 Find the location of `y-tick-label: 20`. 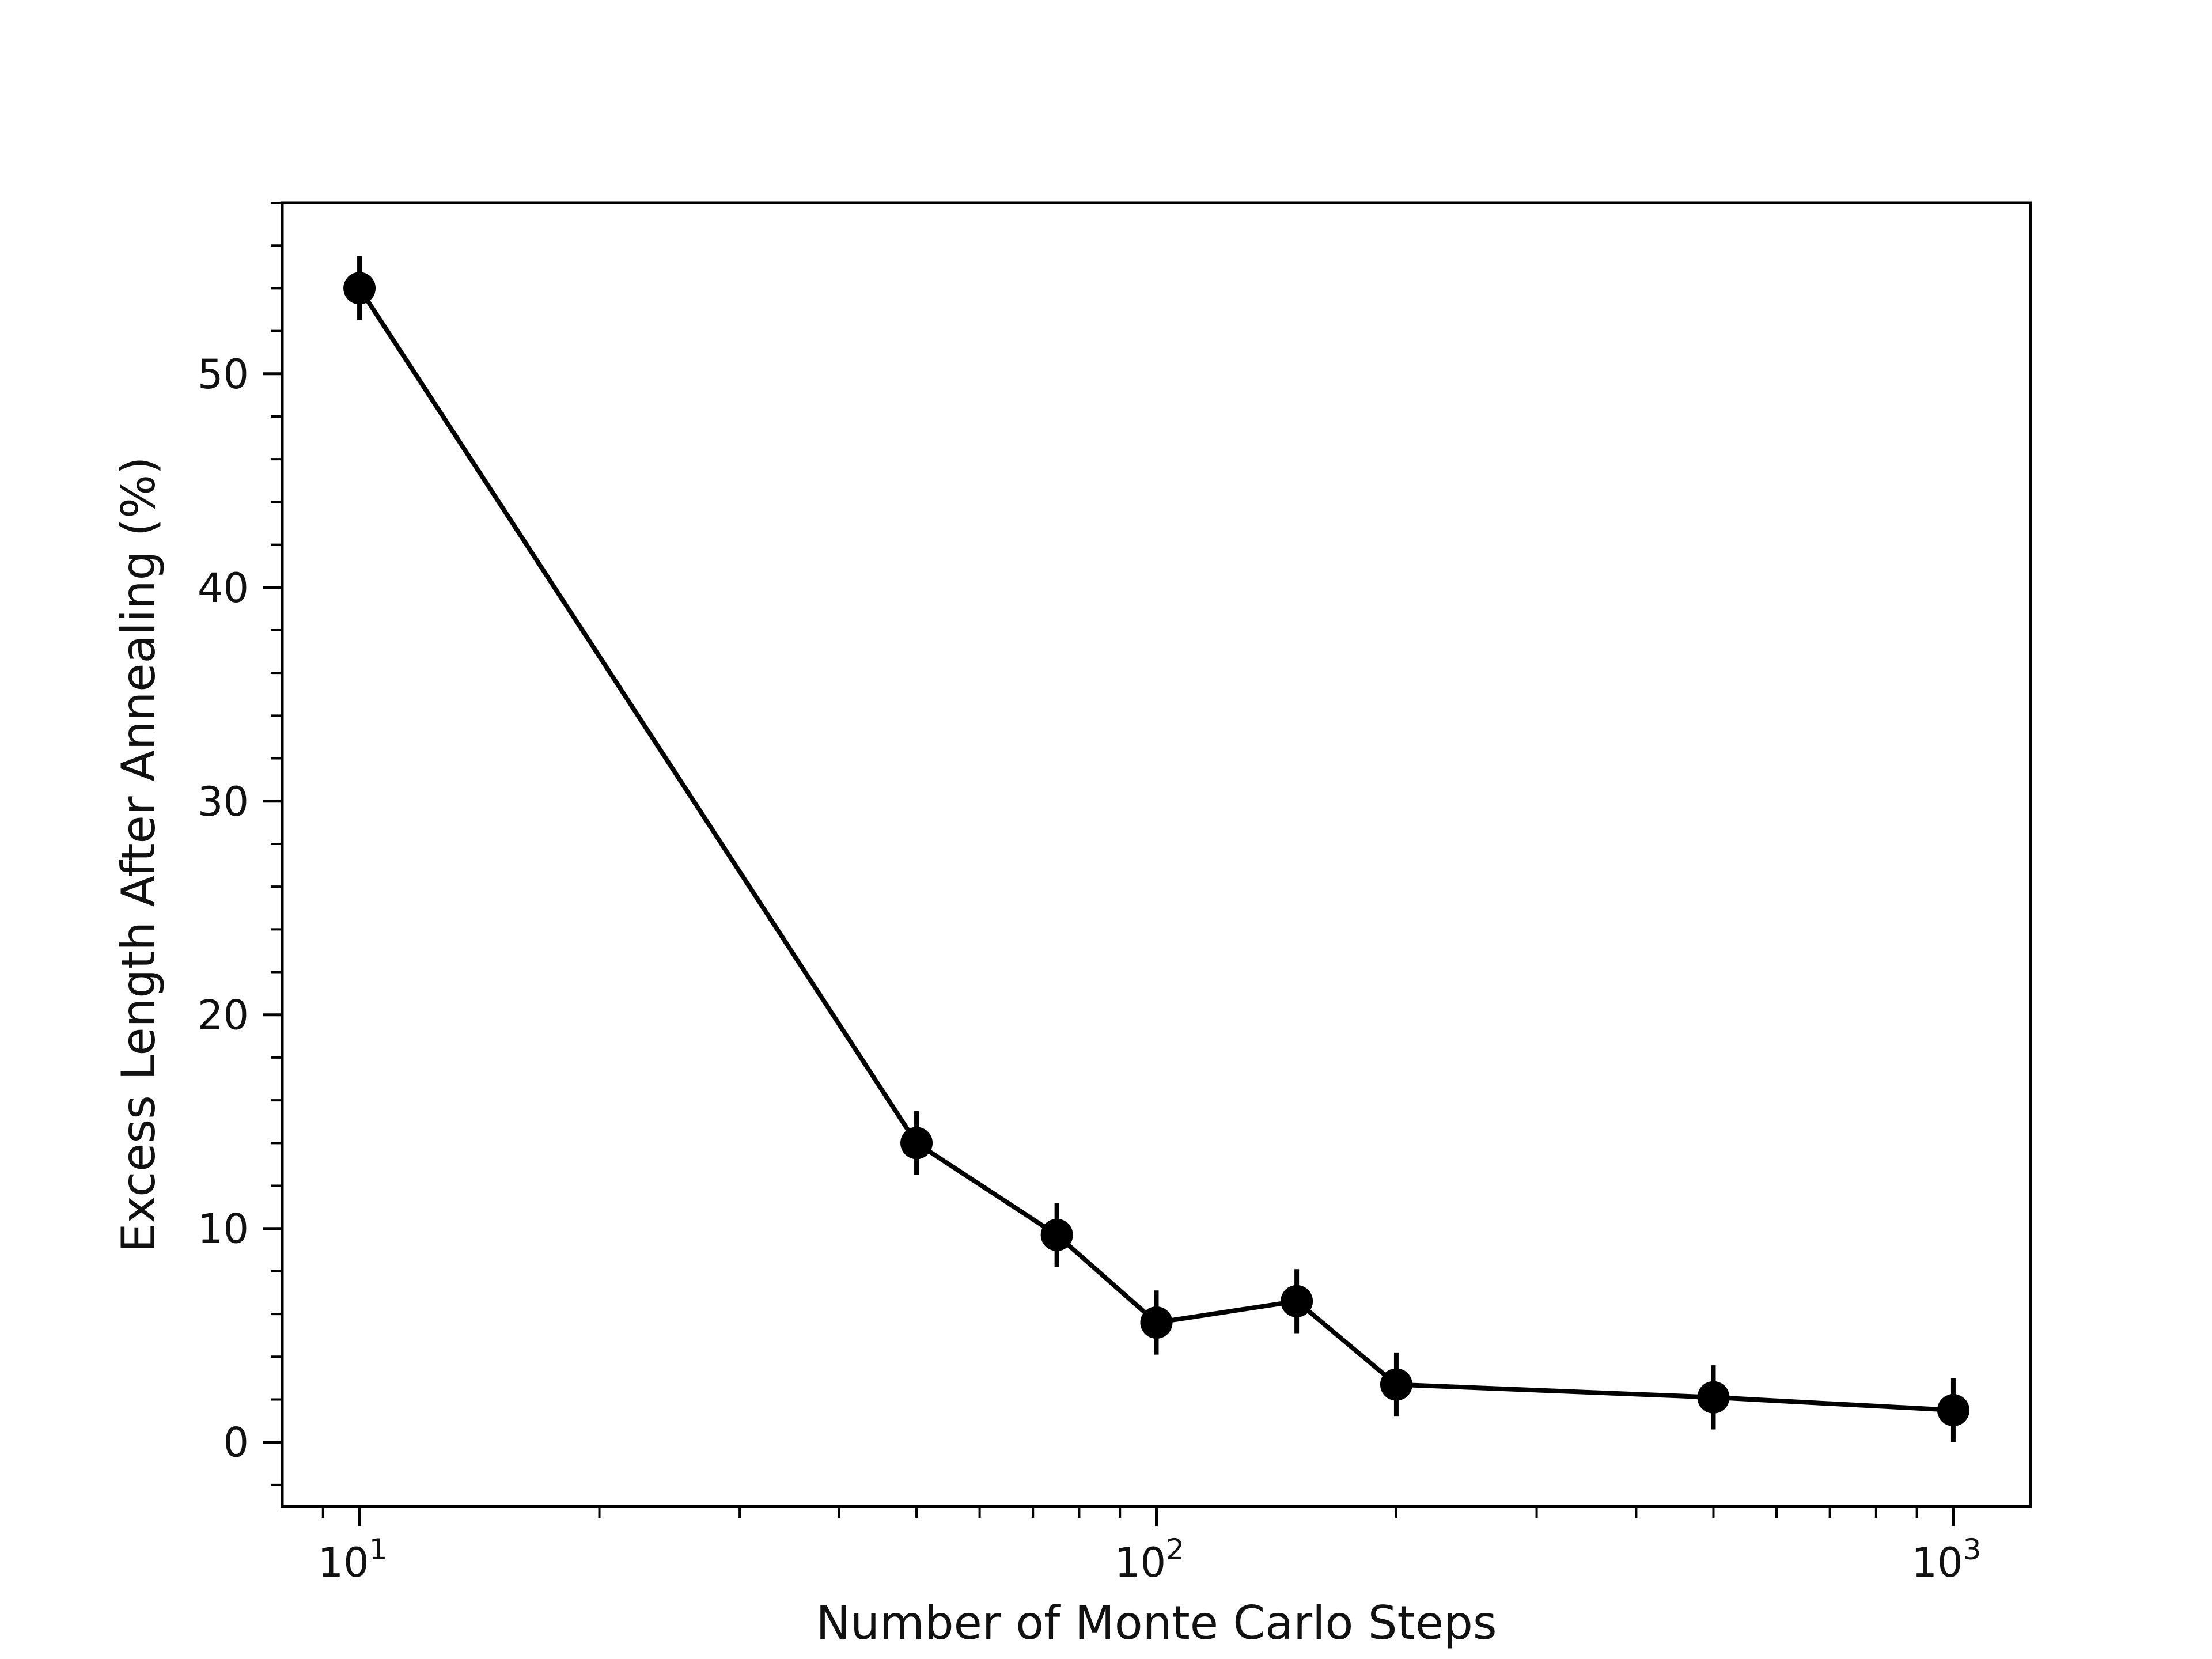

y-tick-label: 20 is located at coordinates (223, 1015).